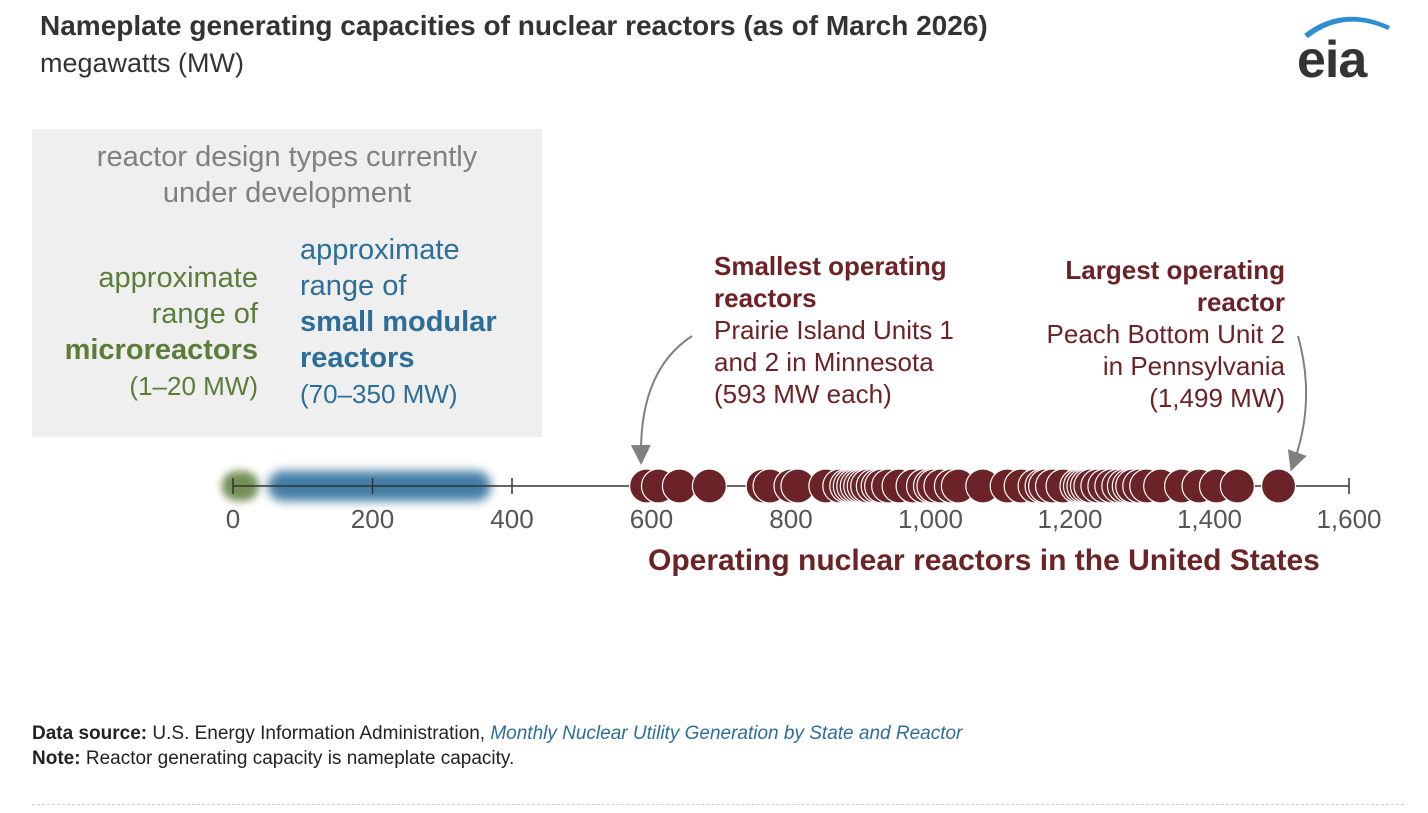  What do you see at coordinates (142, 63) in the screenshot?
I see `chart-subtitle: megawatts (MW)` at bounding box center [142, 63].